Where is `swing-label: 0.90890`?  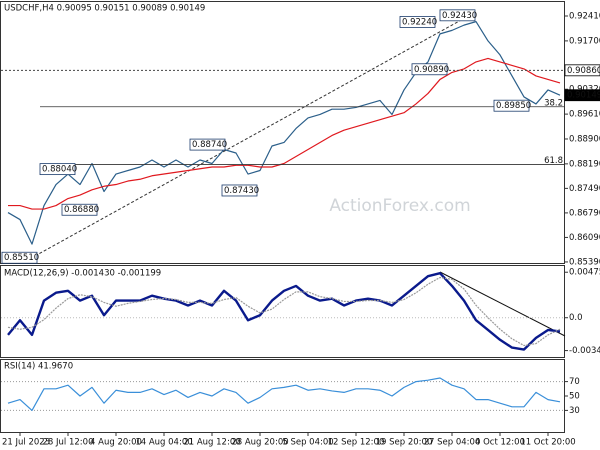
swing-label: 0.90890 is located at coordinates (431, 70).